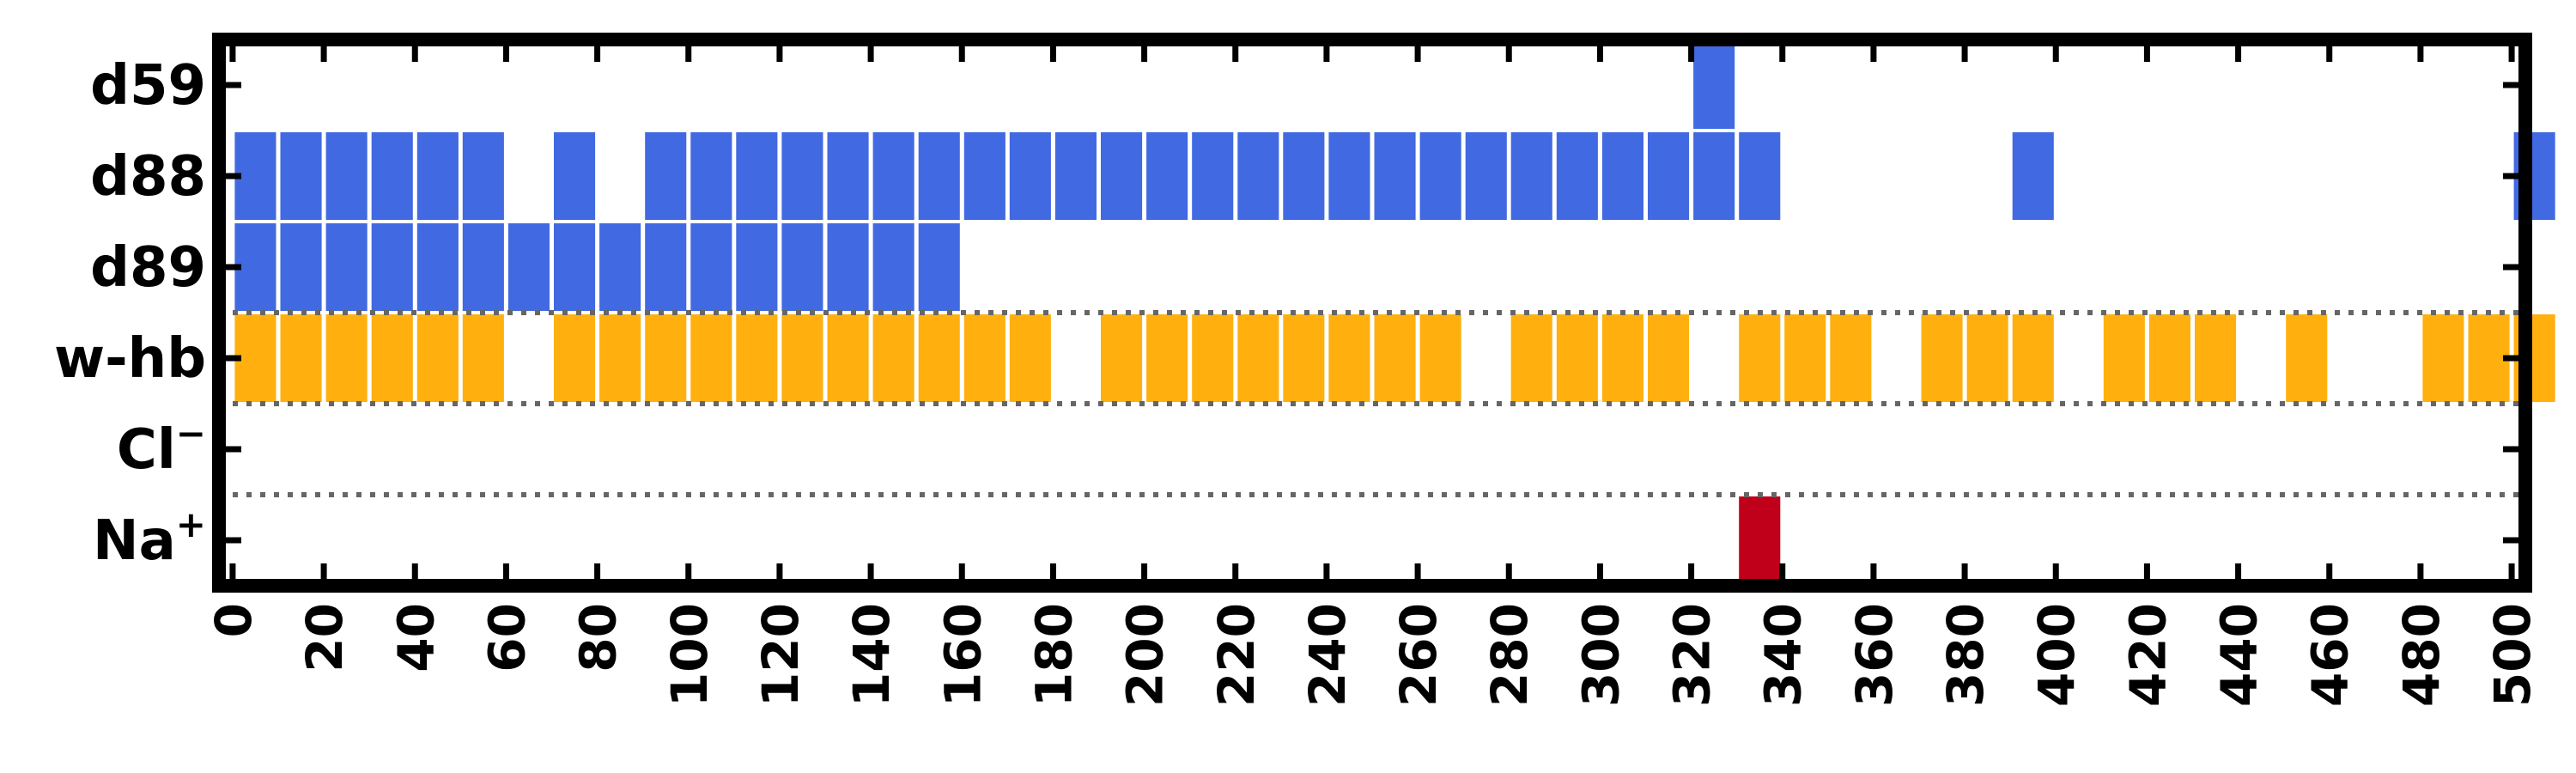 The image size is (2576, 773). What do you see at coordinates (2513, 655) in the screenshot?
I see `x-tick-label-500: 500` at bounding box center [2513, 655].